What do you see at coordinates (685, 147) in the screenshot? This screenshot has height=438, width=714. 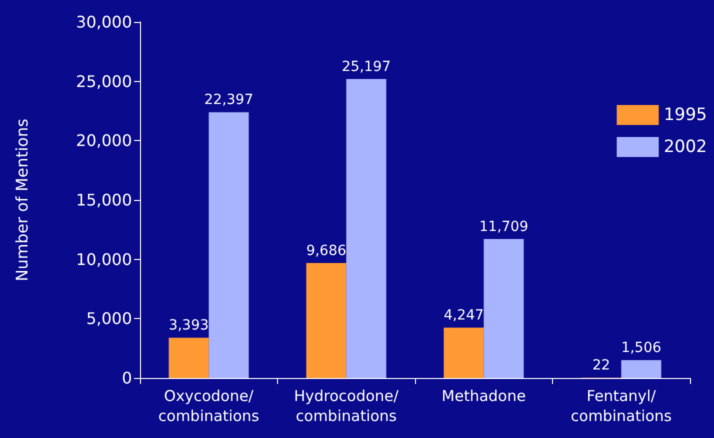 I see `legend-label: 2002` at bounding box center [685, 147].